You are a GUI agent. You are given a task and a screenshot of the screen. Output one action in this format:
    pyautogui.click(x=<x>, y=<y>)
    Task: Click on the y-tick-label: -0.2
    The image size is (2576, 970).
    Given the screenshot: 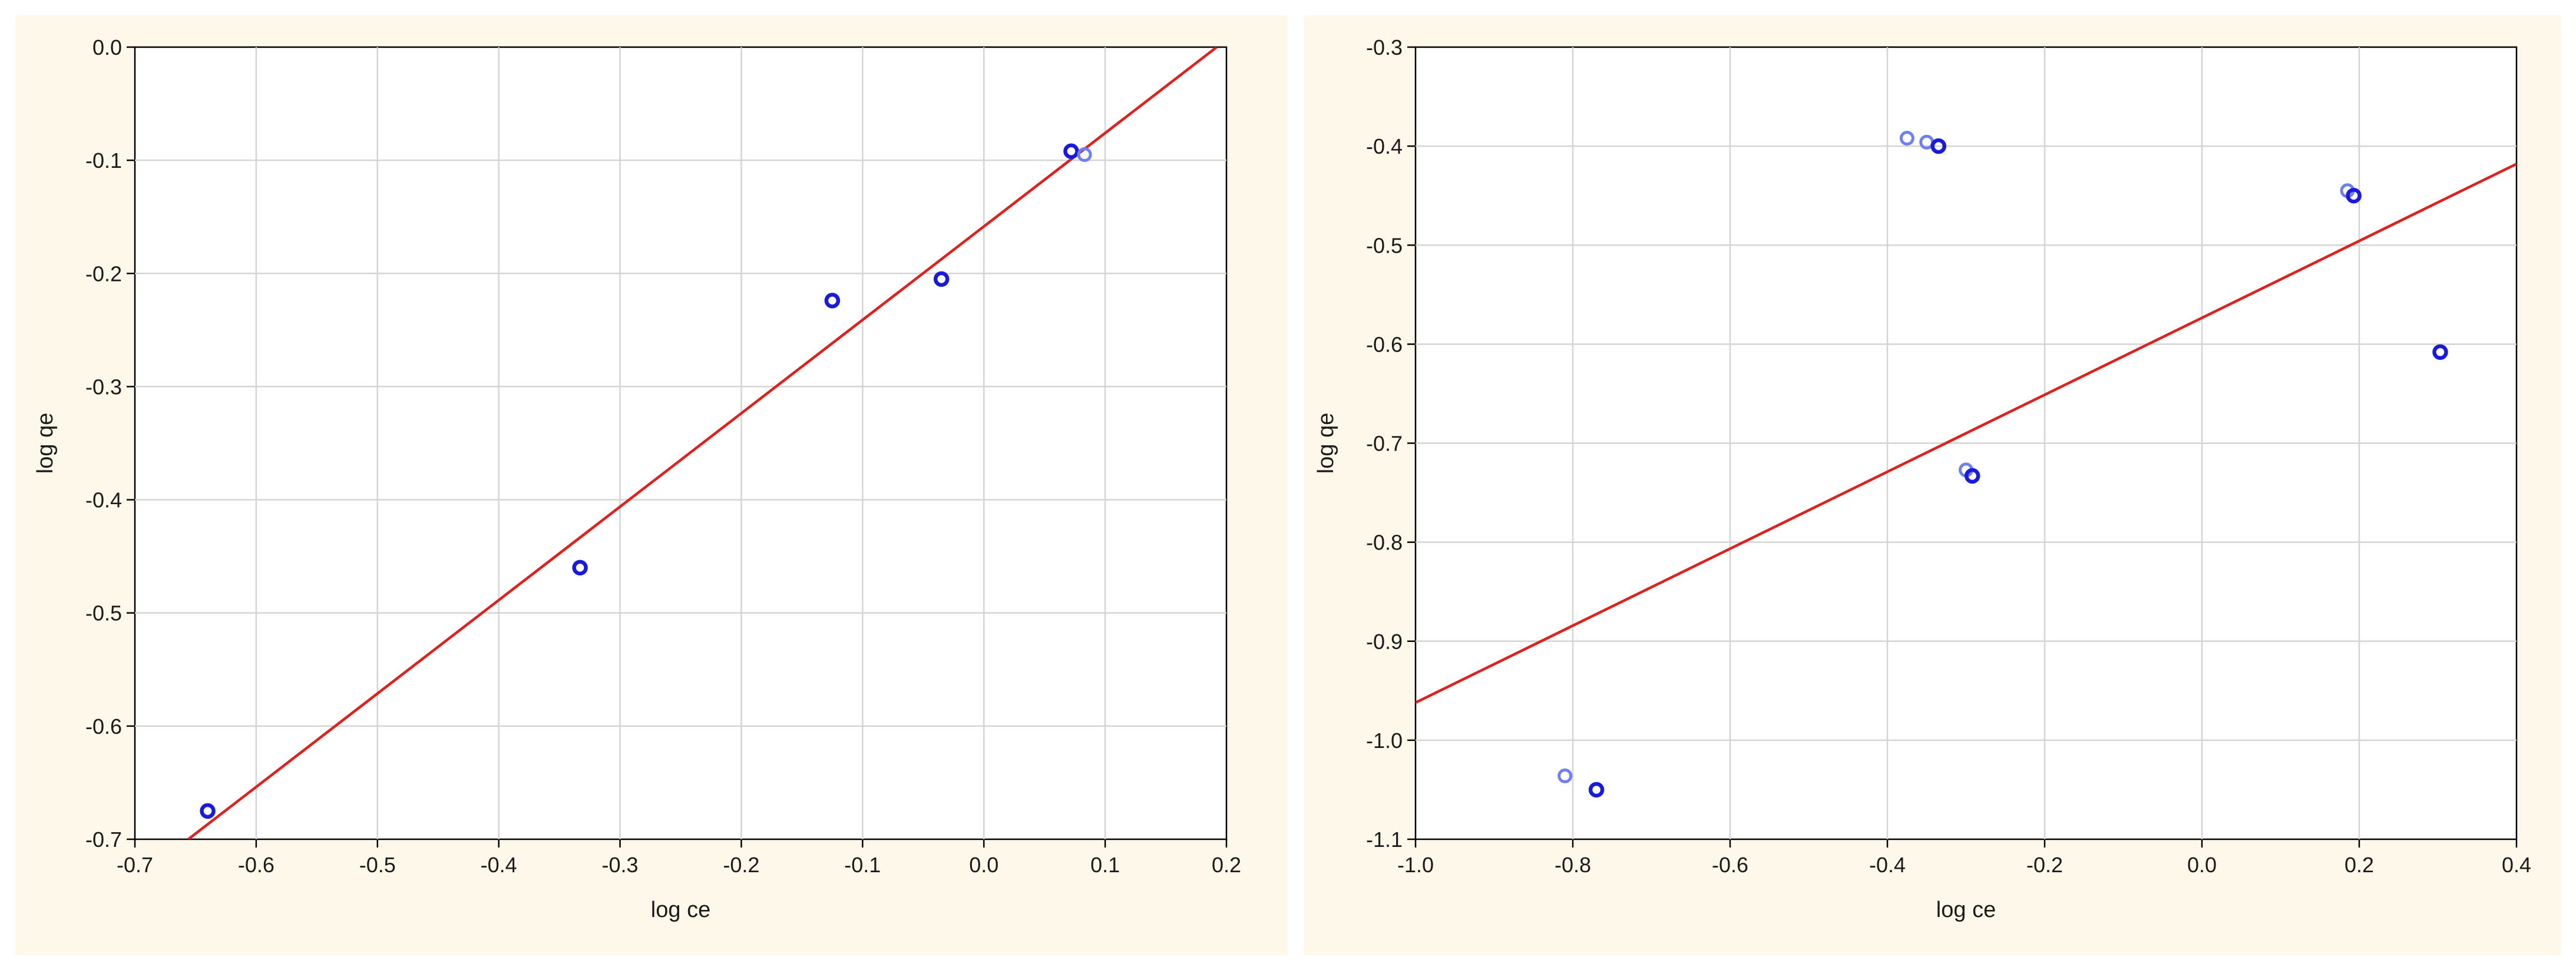 What is the action you would take?
    pyautogui.click(x=103, y=273)
    